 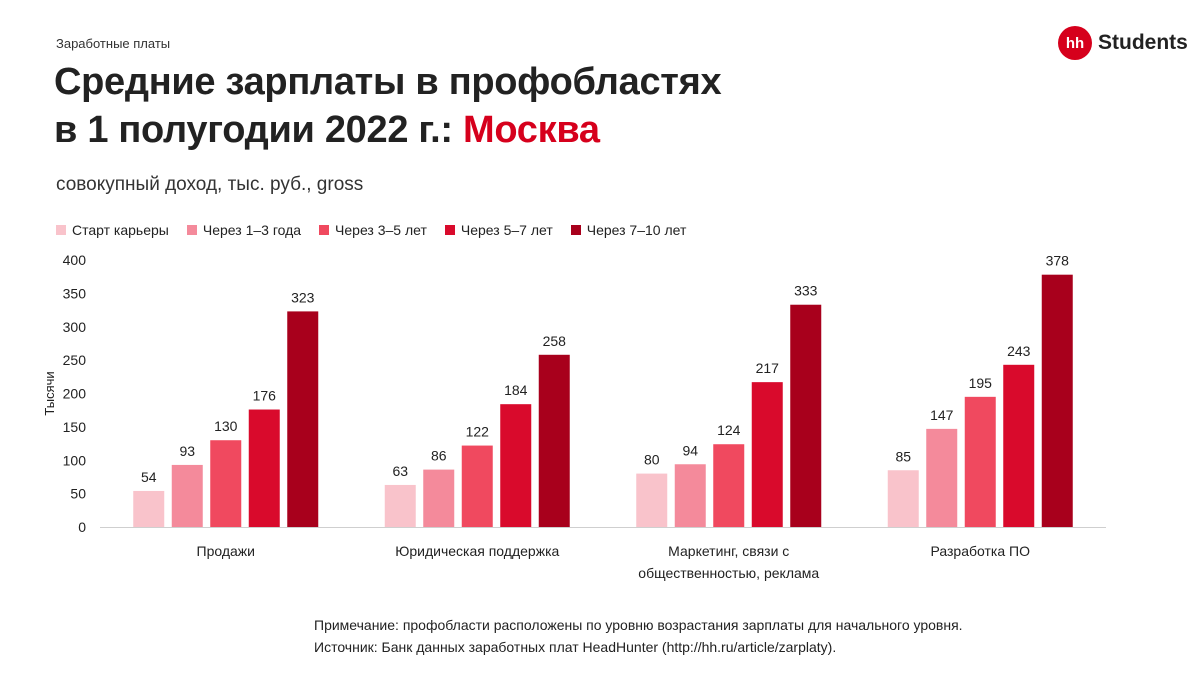 What do you see at coordinates (259, 130) in the screenshot?
I see `title-line-2: в 1 полугодии 2022 г.:` at bounding box center [259, 130].